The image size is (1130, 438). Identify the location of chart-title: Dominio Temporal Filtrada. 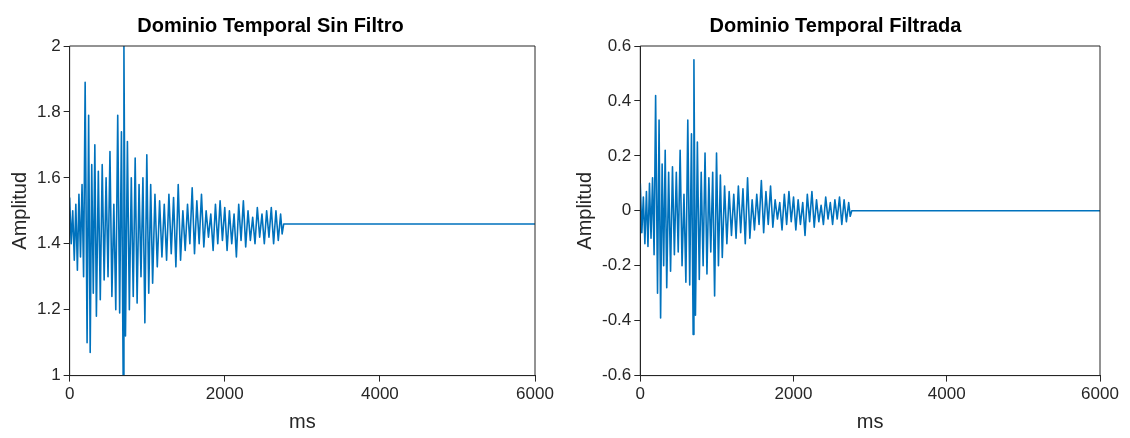
(836, 24).